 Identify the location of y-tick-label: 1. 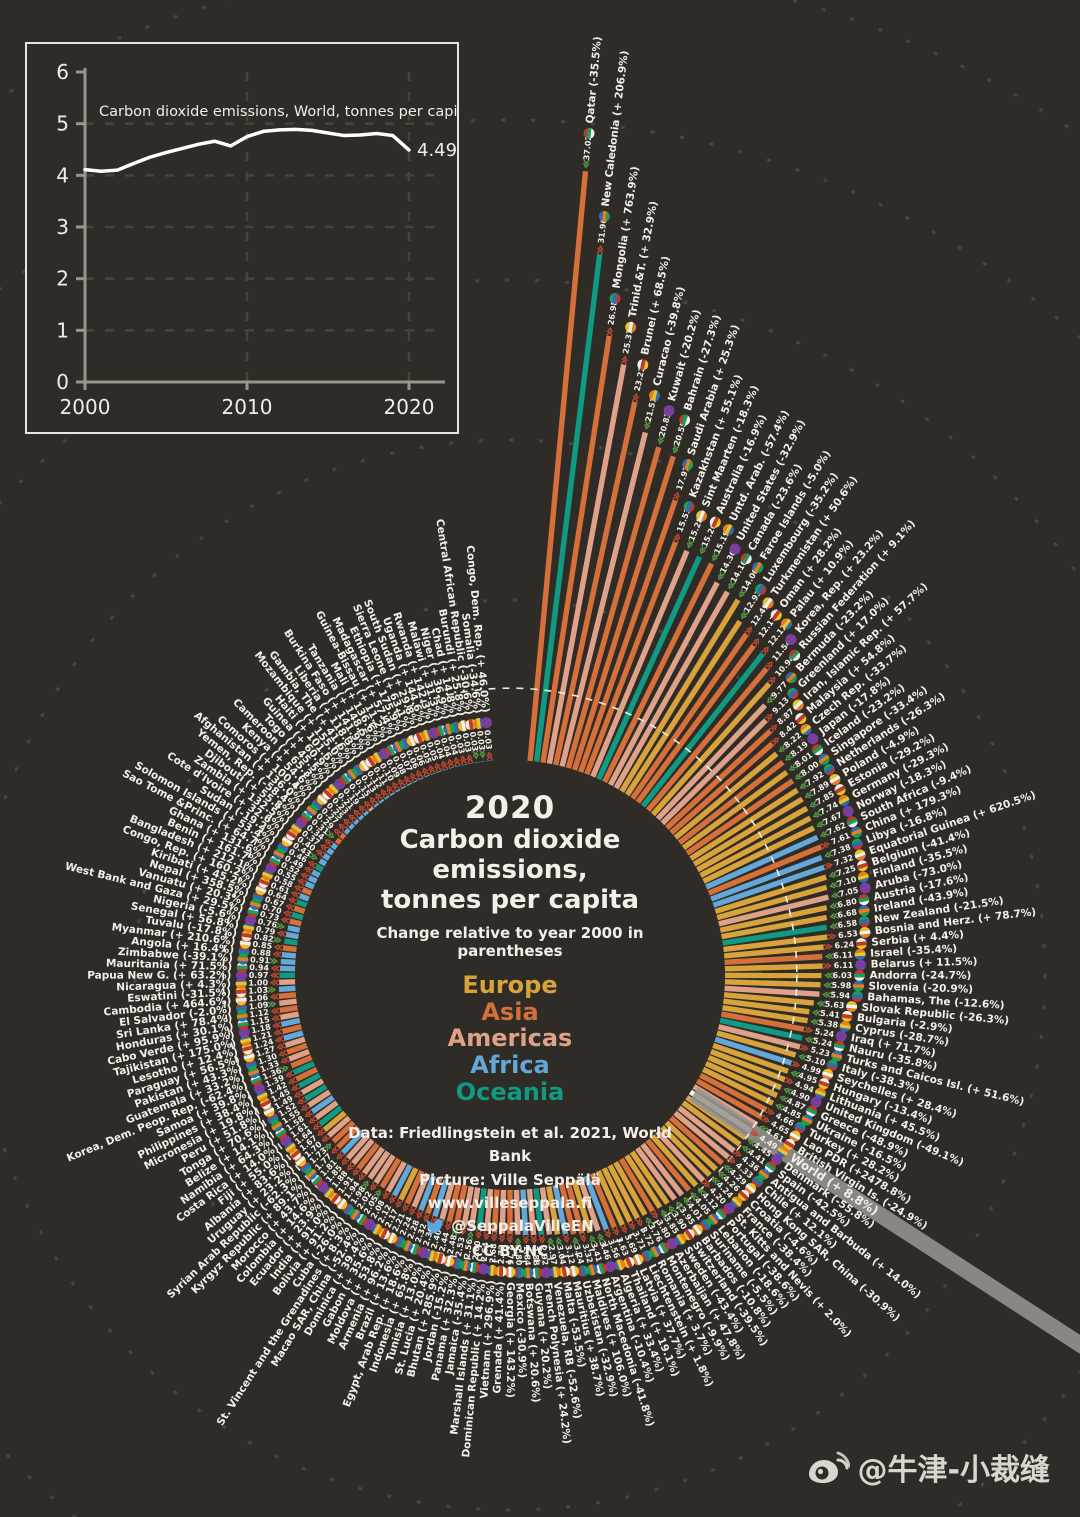
(62, 330).